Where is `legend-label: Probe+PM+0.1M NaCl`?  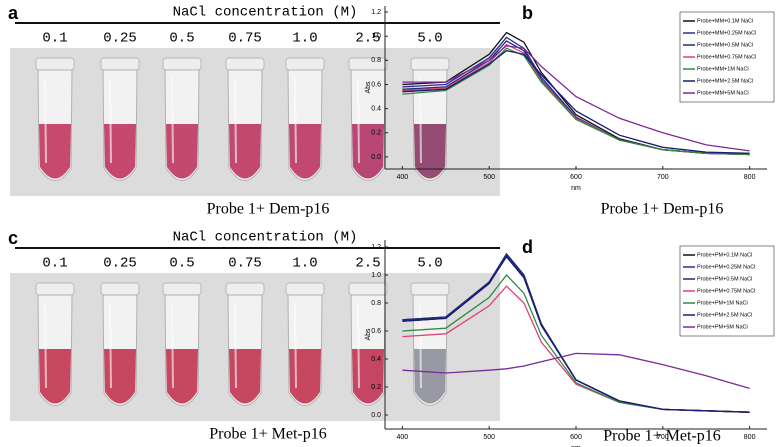
legend-label: Probe+PM+0.1M NaCl is located at coordinates (724, 255).